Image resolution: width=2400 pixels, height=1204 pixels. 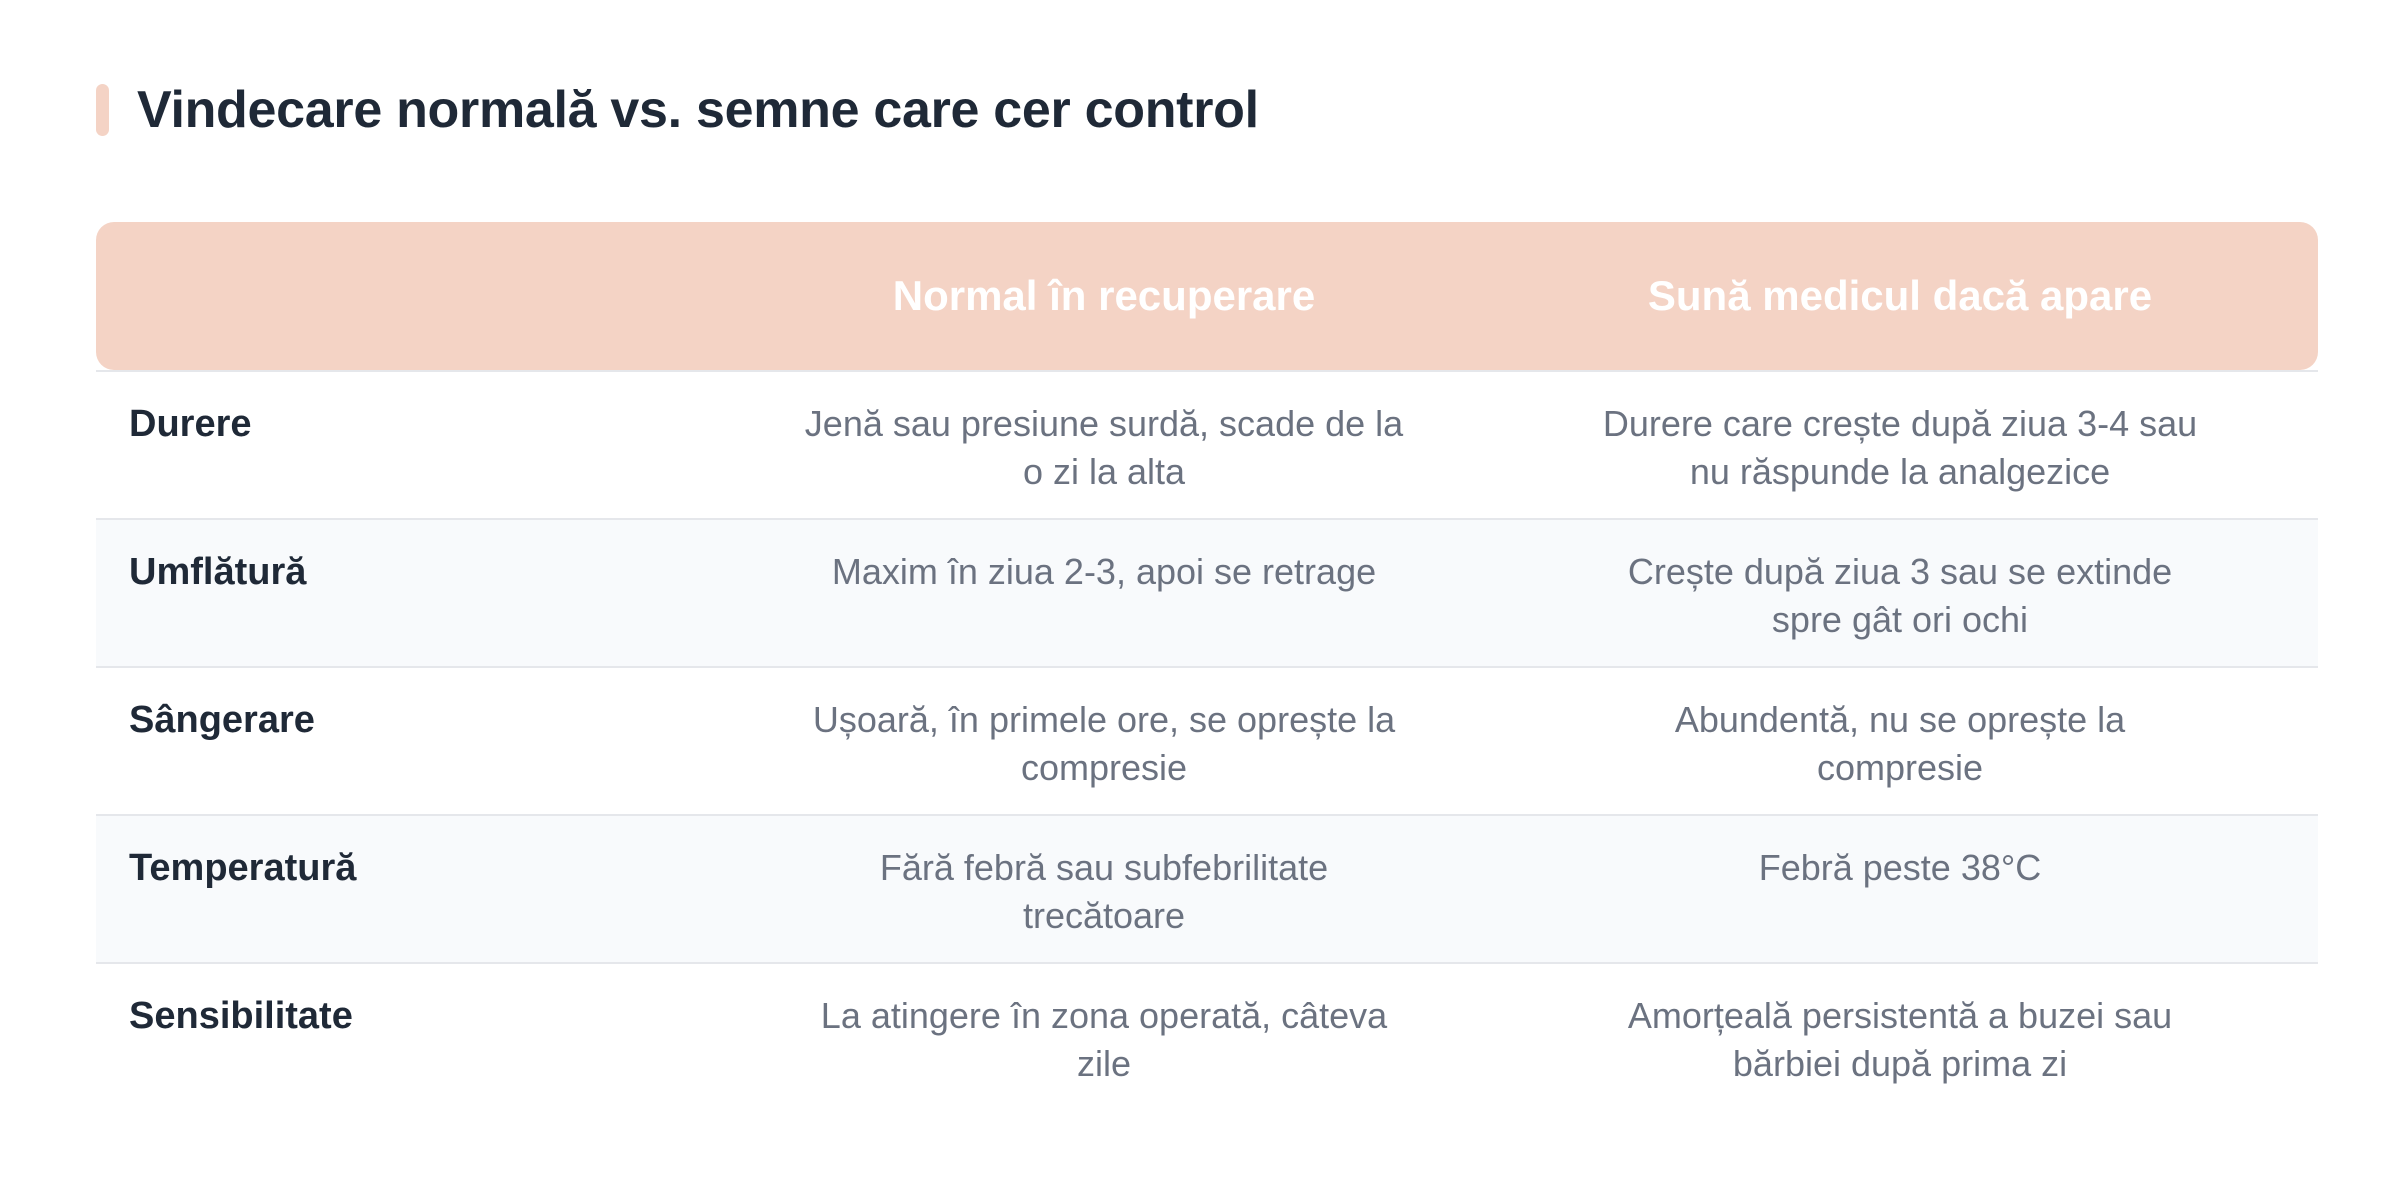 What do you see at coordinates (1104, 1039) in the screenshot?
I see `normal-text: La atingere în zona operată, câteva zile` at bounding box center [1104, 1039].